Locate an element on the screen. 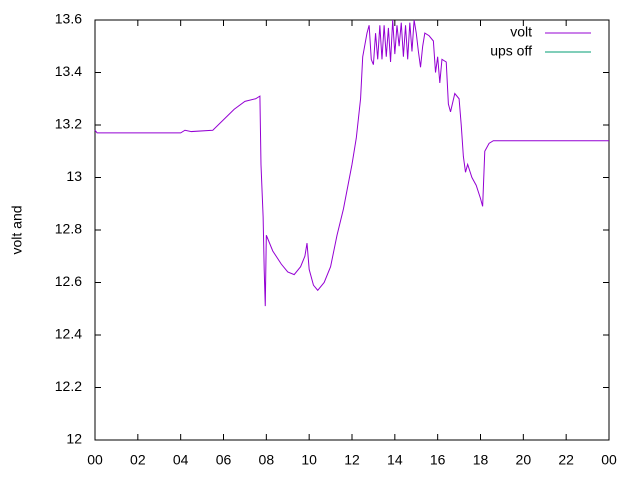 The image size is (640, 480). x-tick-label: 18 is located at coordinates (481, 460).